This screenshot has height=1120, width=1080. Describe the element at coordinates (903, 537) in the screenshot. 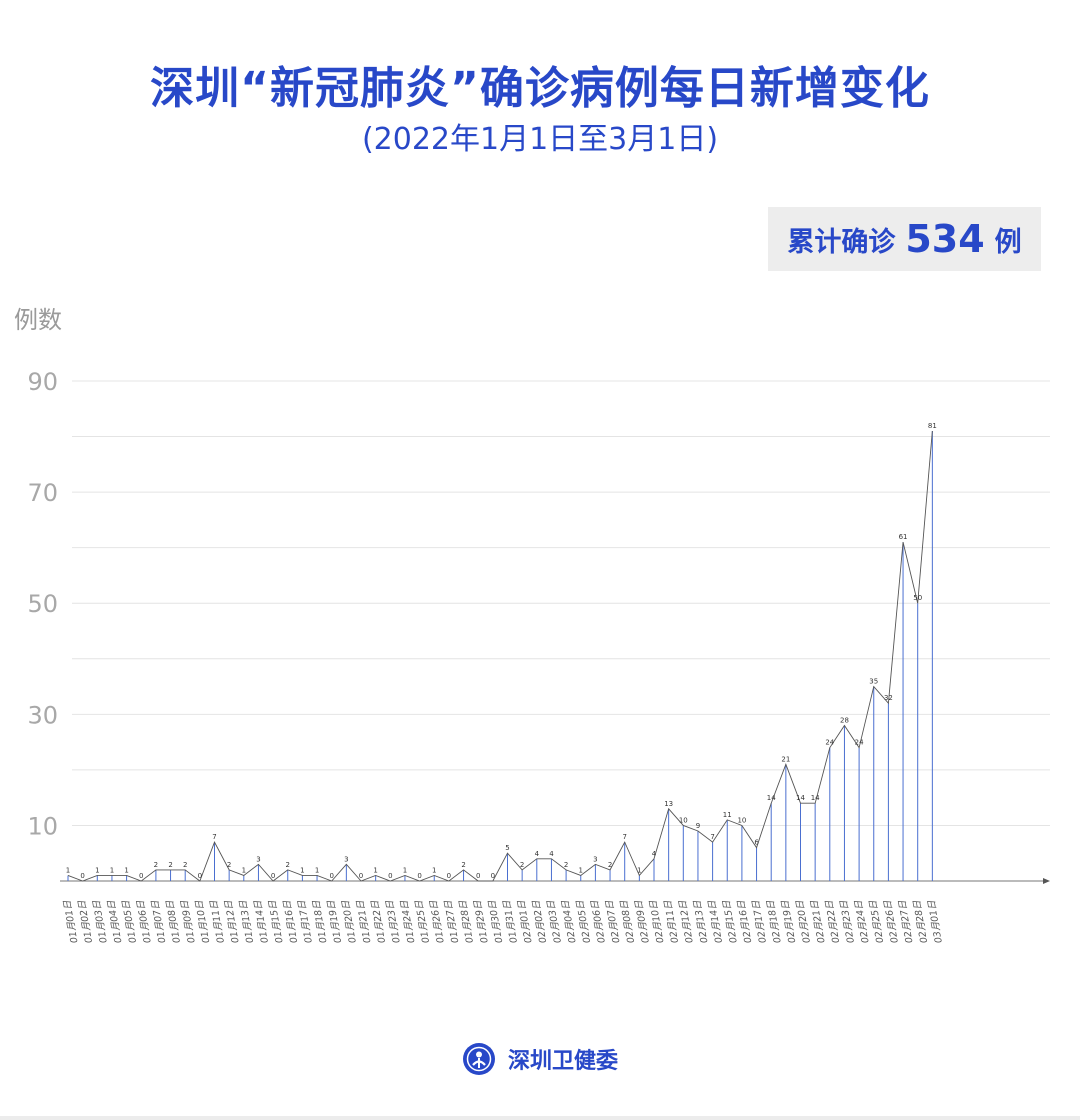

I see `data-label: 61` at that location.